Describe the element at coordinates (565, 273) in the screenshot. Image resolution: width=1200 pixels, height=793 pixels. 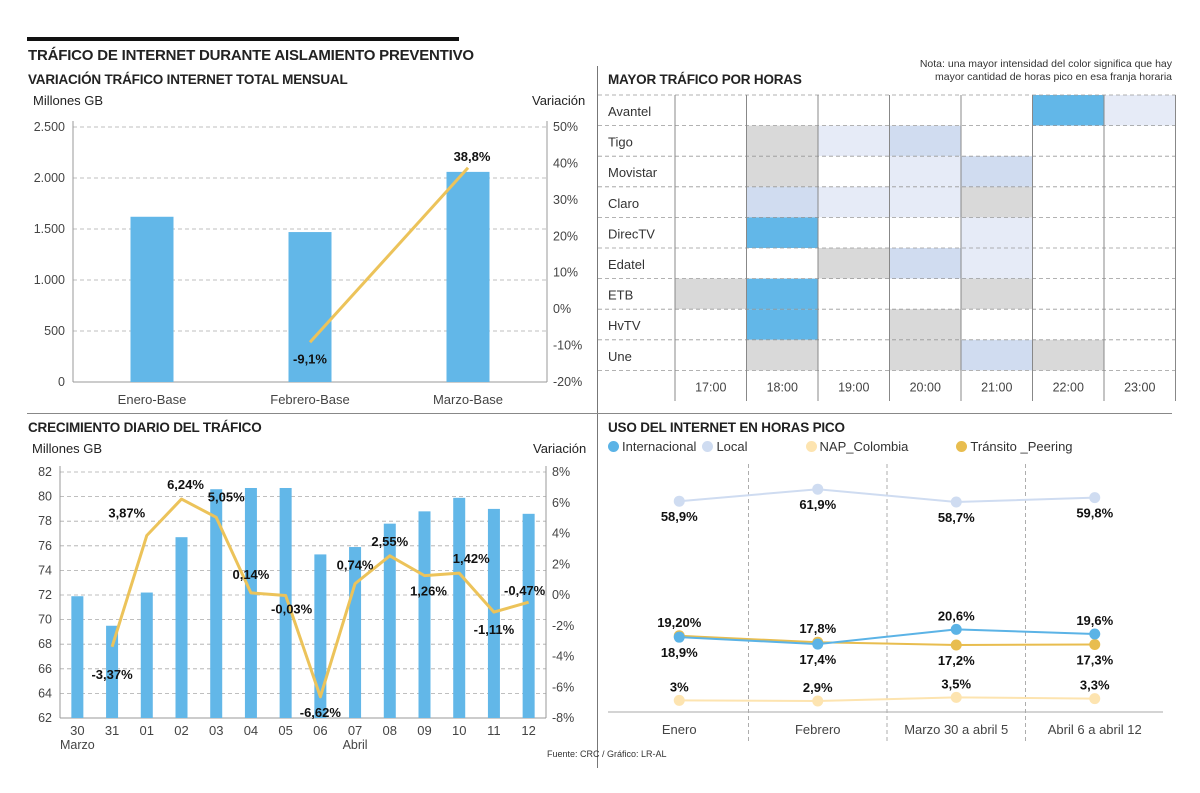
I see `y2-tick-label: 10%` at that location.